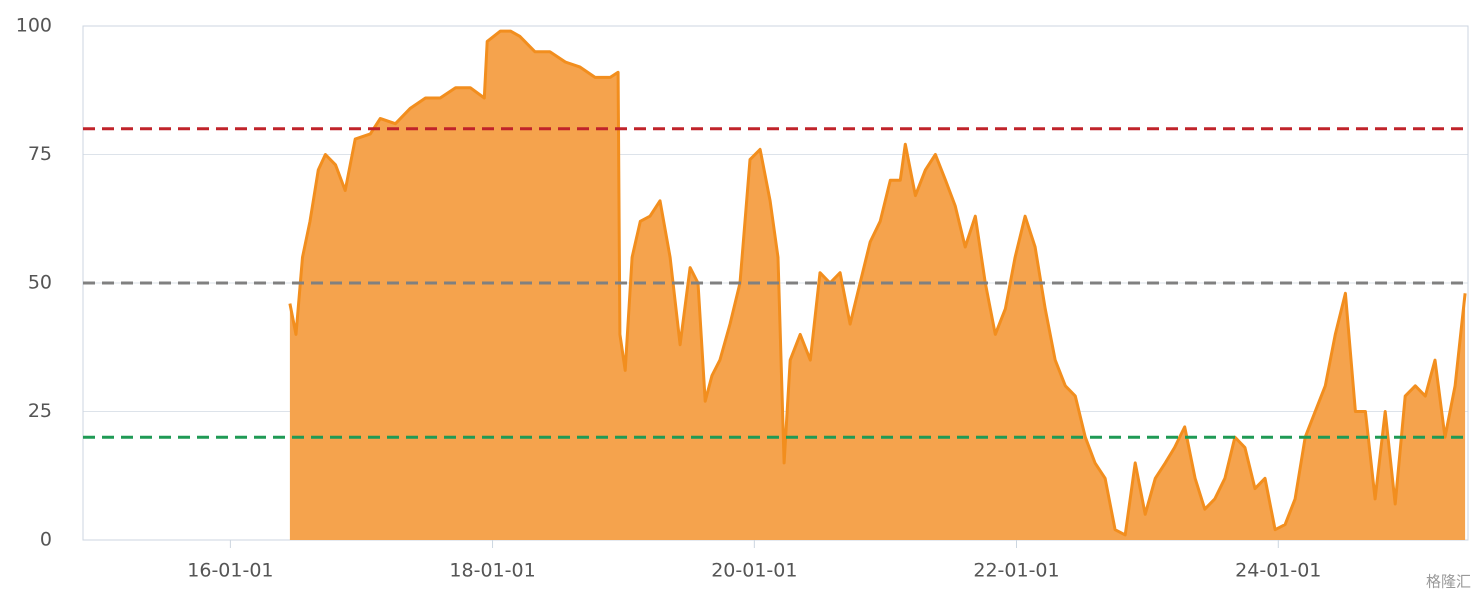 This screenshot has height=599, width=1481. I want to click on x-tick-label: 22-01-01, so click(1016, 571).